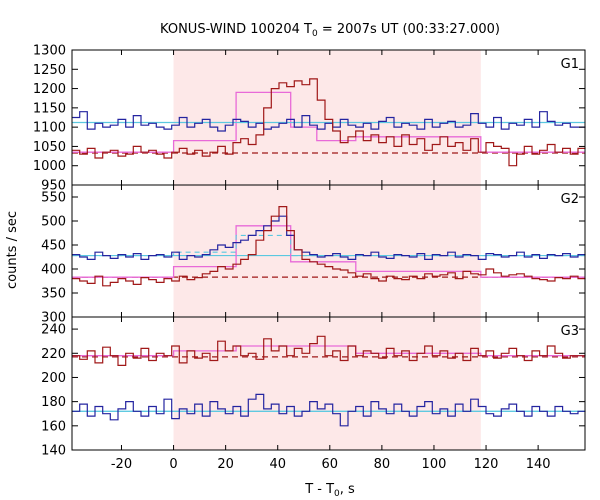 The height and width of the screenshot is (500, 600). Describe the element at coordinates (347, 489) in the screenshot. I see `x-axis-label-rest: , s` at that location.